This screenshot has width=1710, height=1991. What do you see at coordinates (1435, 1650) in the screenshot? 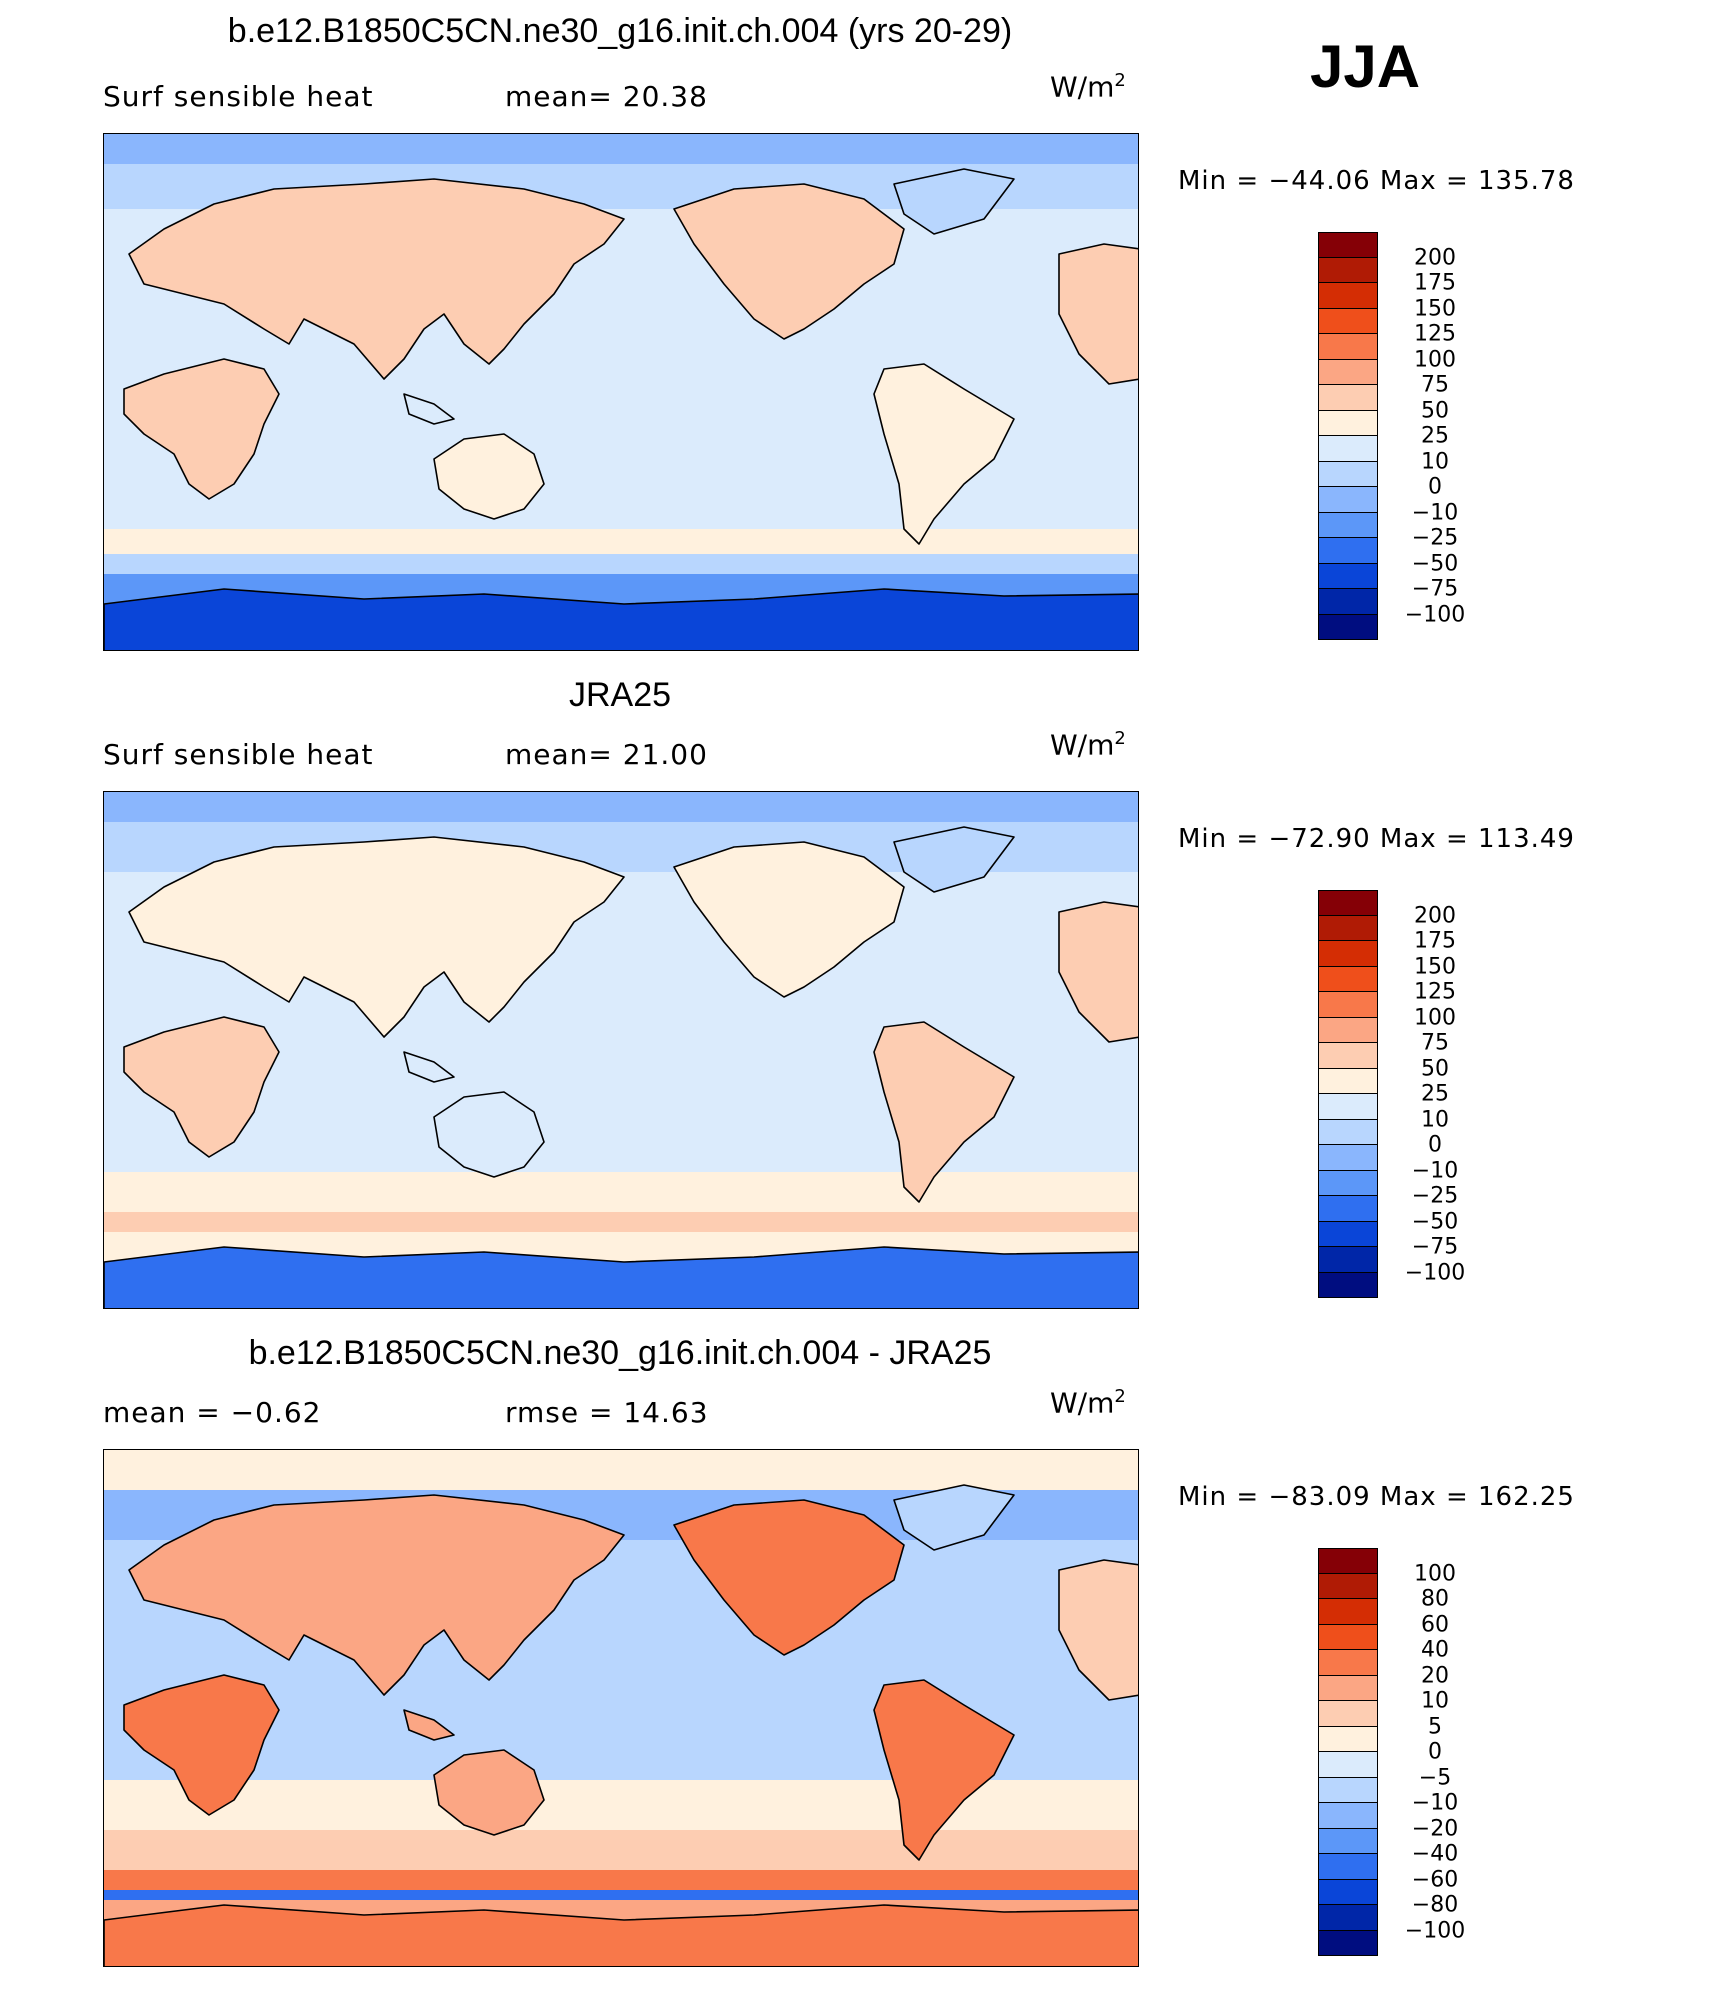
I see `colorbar-tick-label: 40` at bounding box center [1435, 1650].